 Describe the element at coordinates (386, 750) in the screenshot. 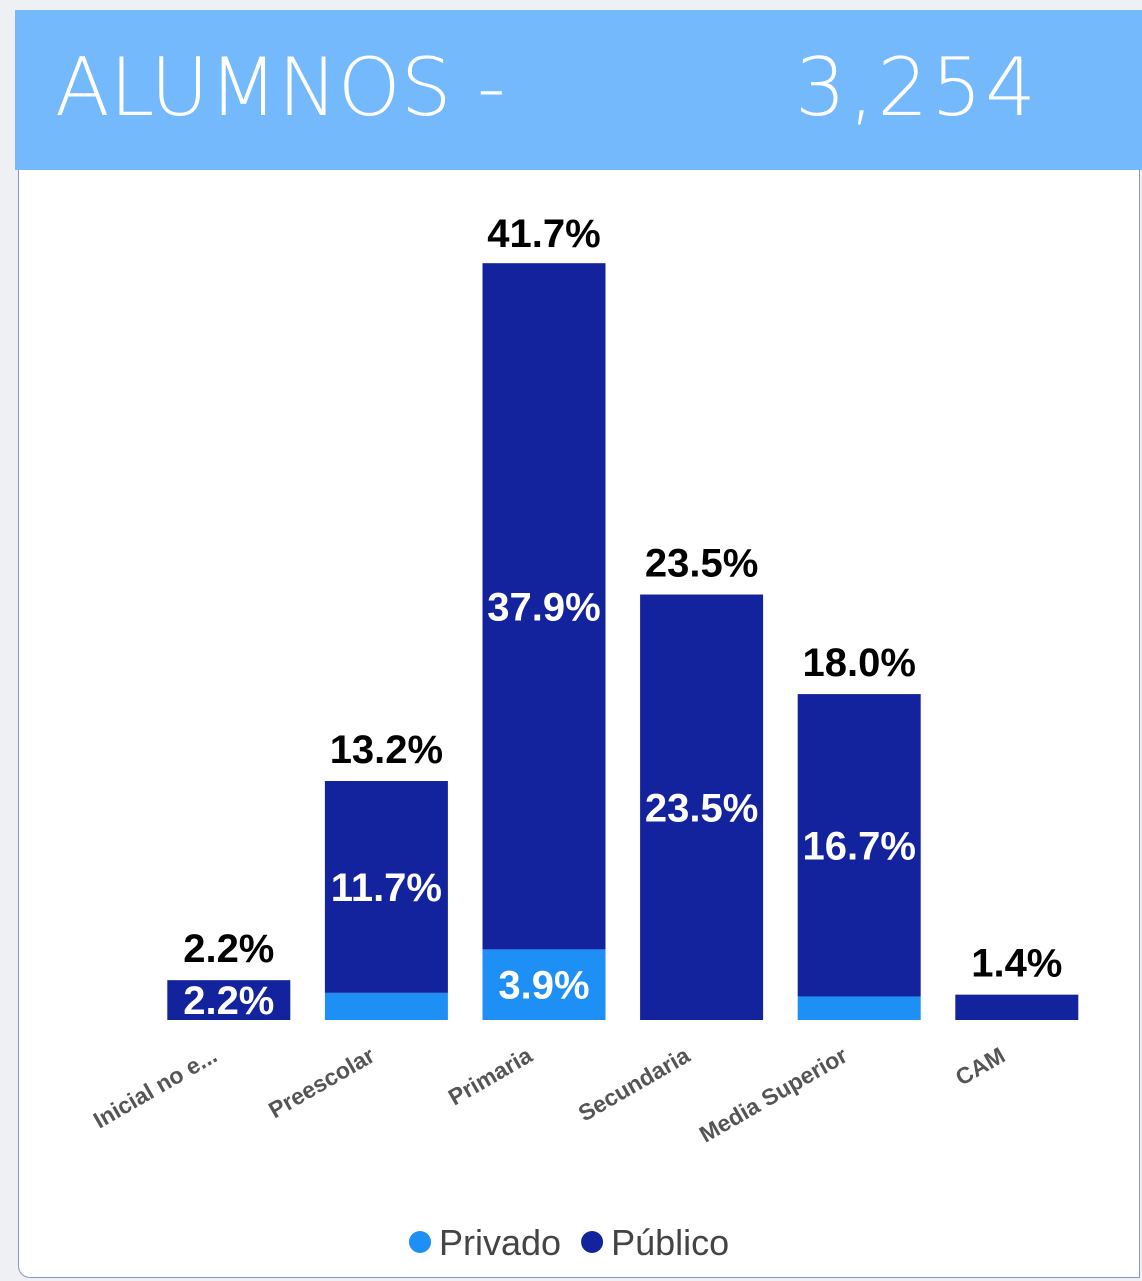

I see `total-label: 13.2%` at that location.